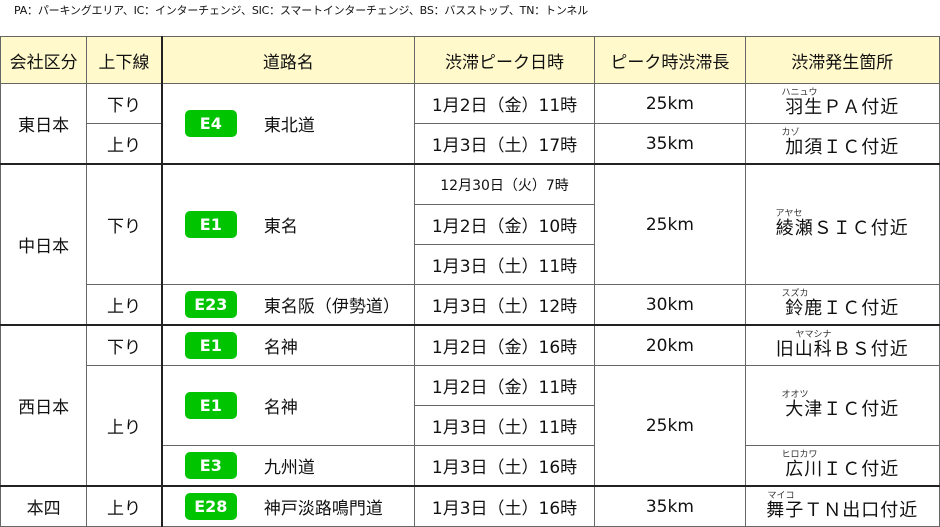 This screenshot has width=940, height=527. What do you see at coordinates (210, 465) in the screenshot?
I see `route-badge: E3` at bounding box center [210, 465].